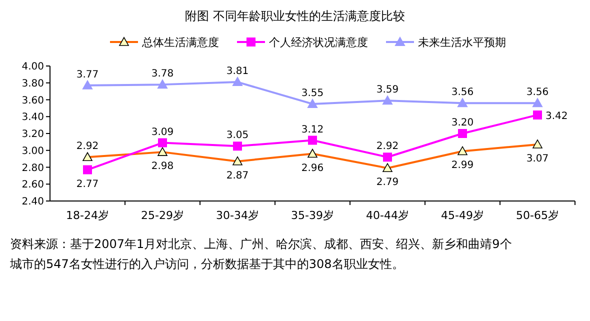 The image size is (590, 321). What do you see at coordinates (33, 134) in the screenshot?
I see `y-tick-label: 3.20` at bounding box center [33, 134].